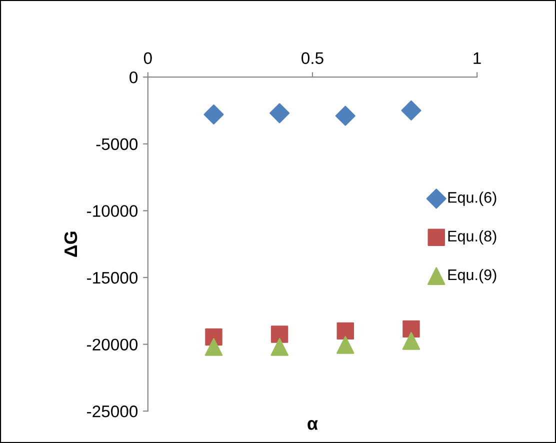 The height and width of the screenshot is (443, 556). Describe the element at coordinates (472, 199) in the screenshot. I see `legend-label: Equ.(6)` at that location.